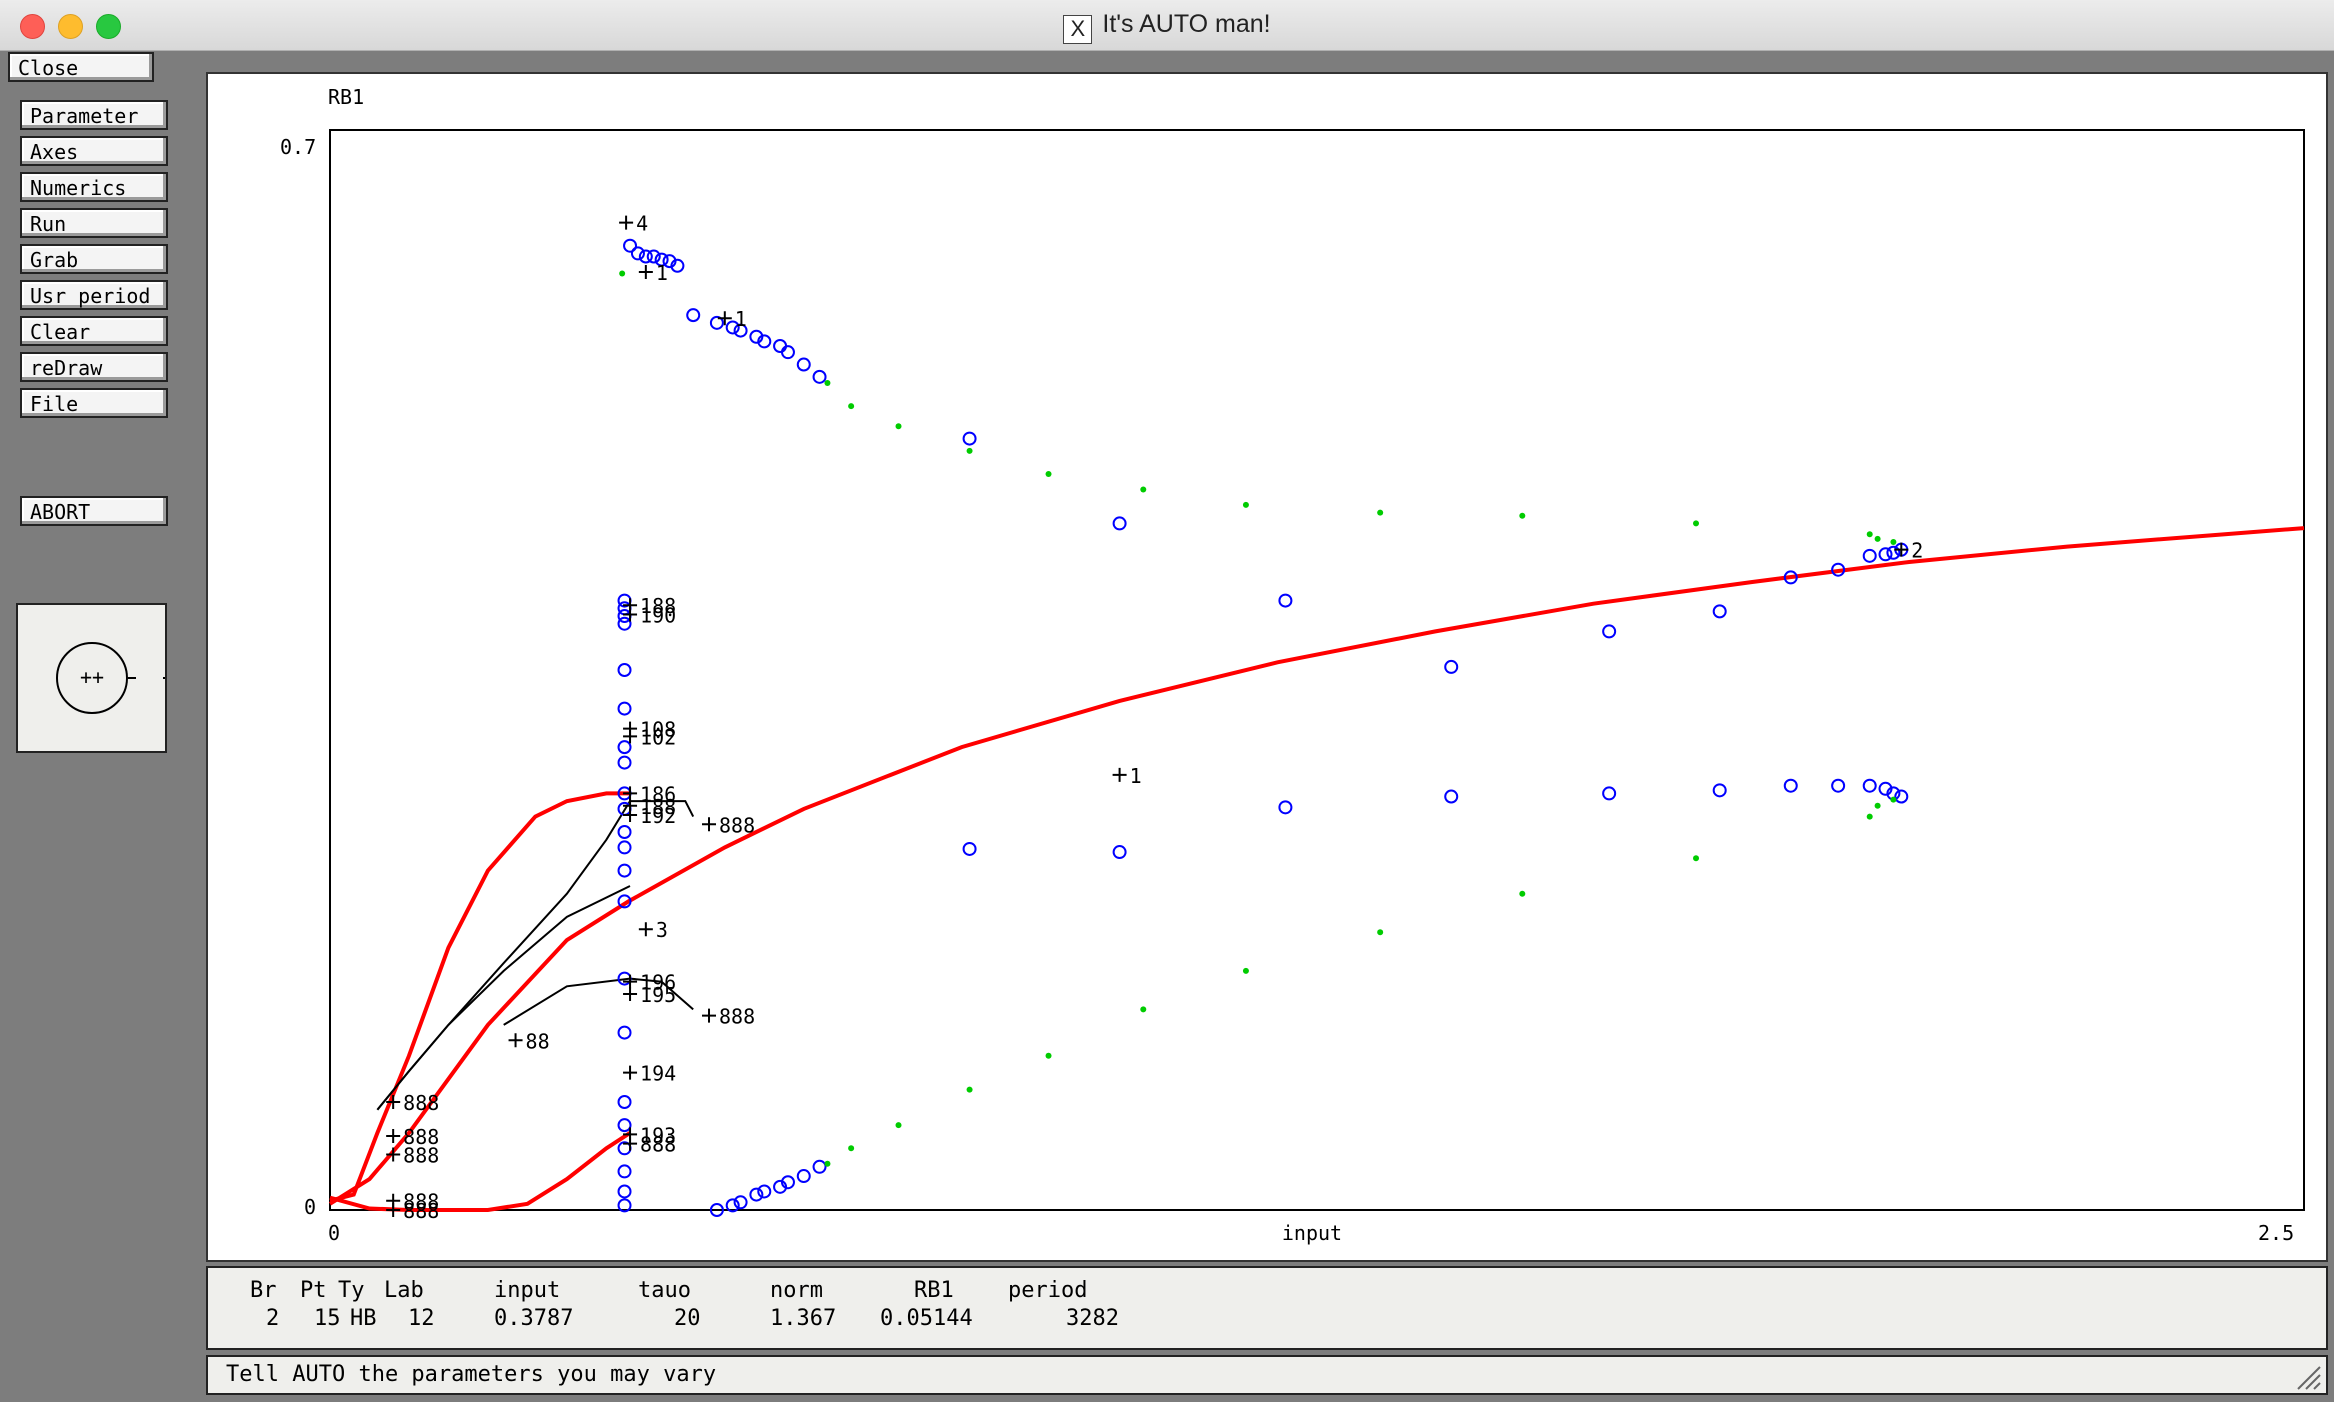 Image resolution: width=2334 pixels, height=1402 pixels. Describe the element at coordinates (94, 331) in the screenshot. I see `clear-button: Clear` at that location.